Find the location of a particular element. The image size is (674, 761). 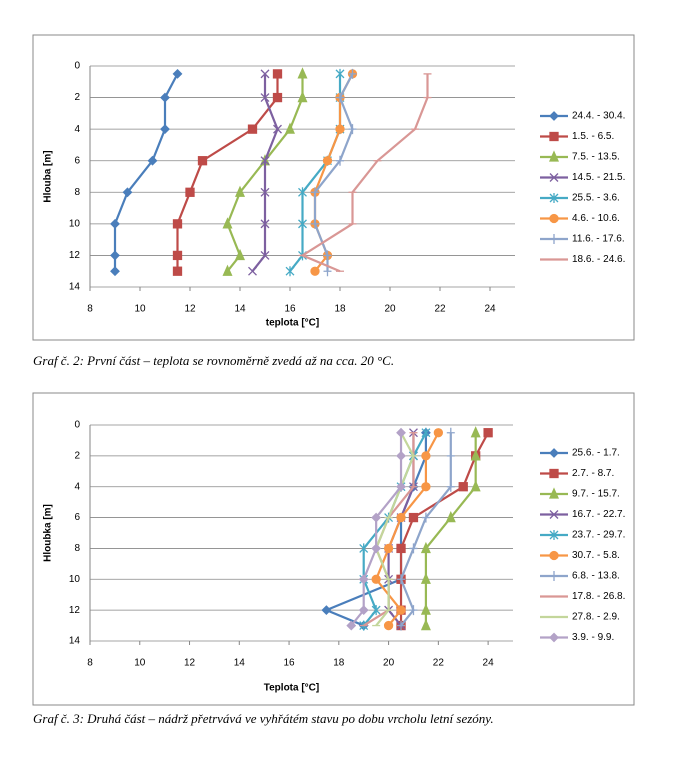

legend-label: 7.5. - 13.5. is located at coordinates (596, 157).